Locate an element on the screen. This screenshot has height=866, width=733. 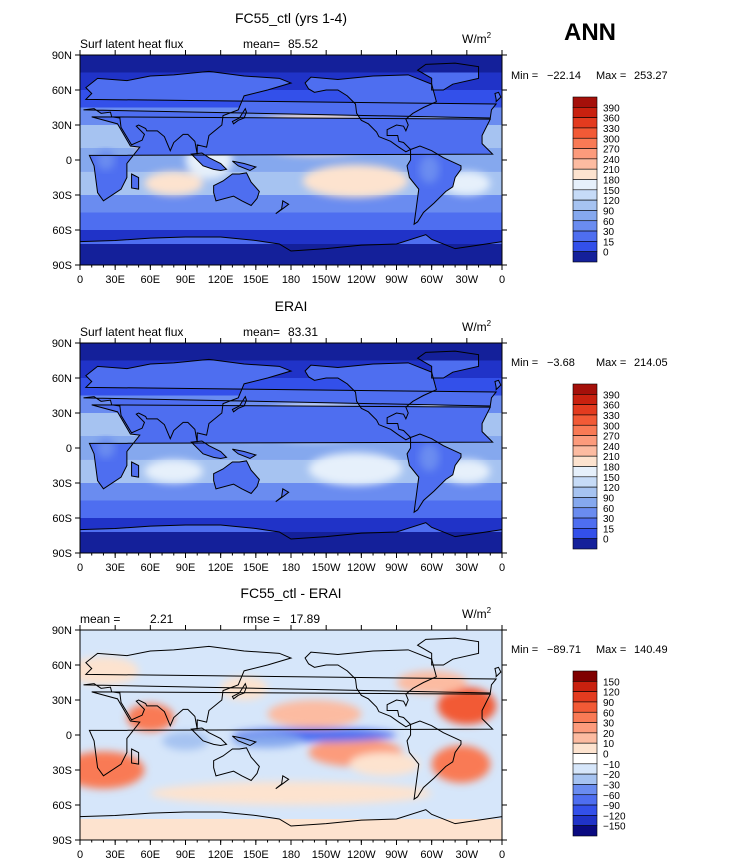
colorbar-label: 330 is located at coordinates (611, 416).